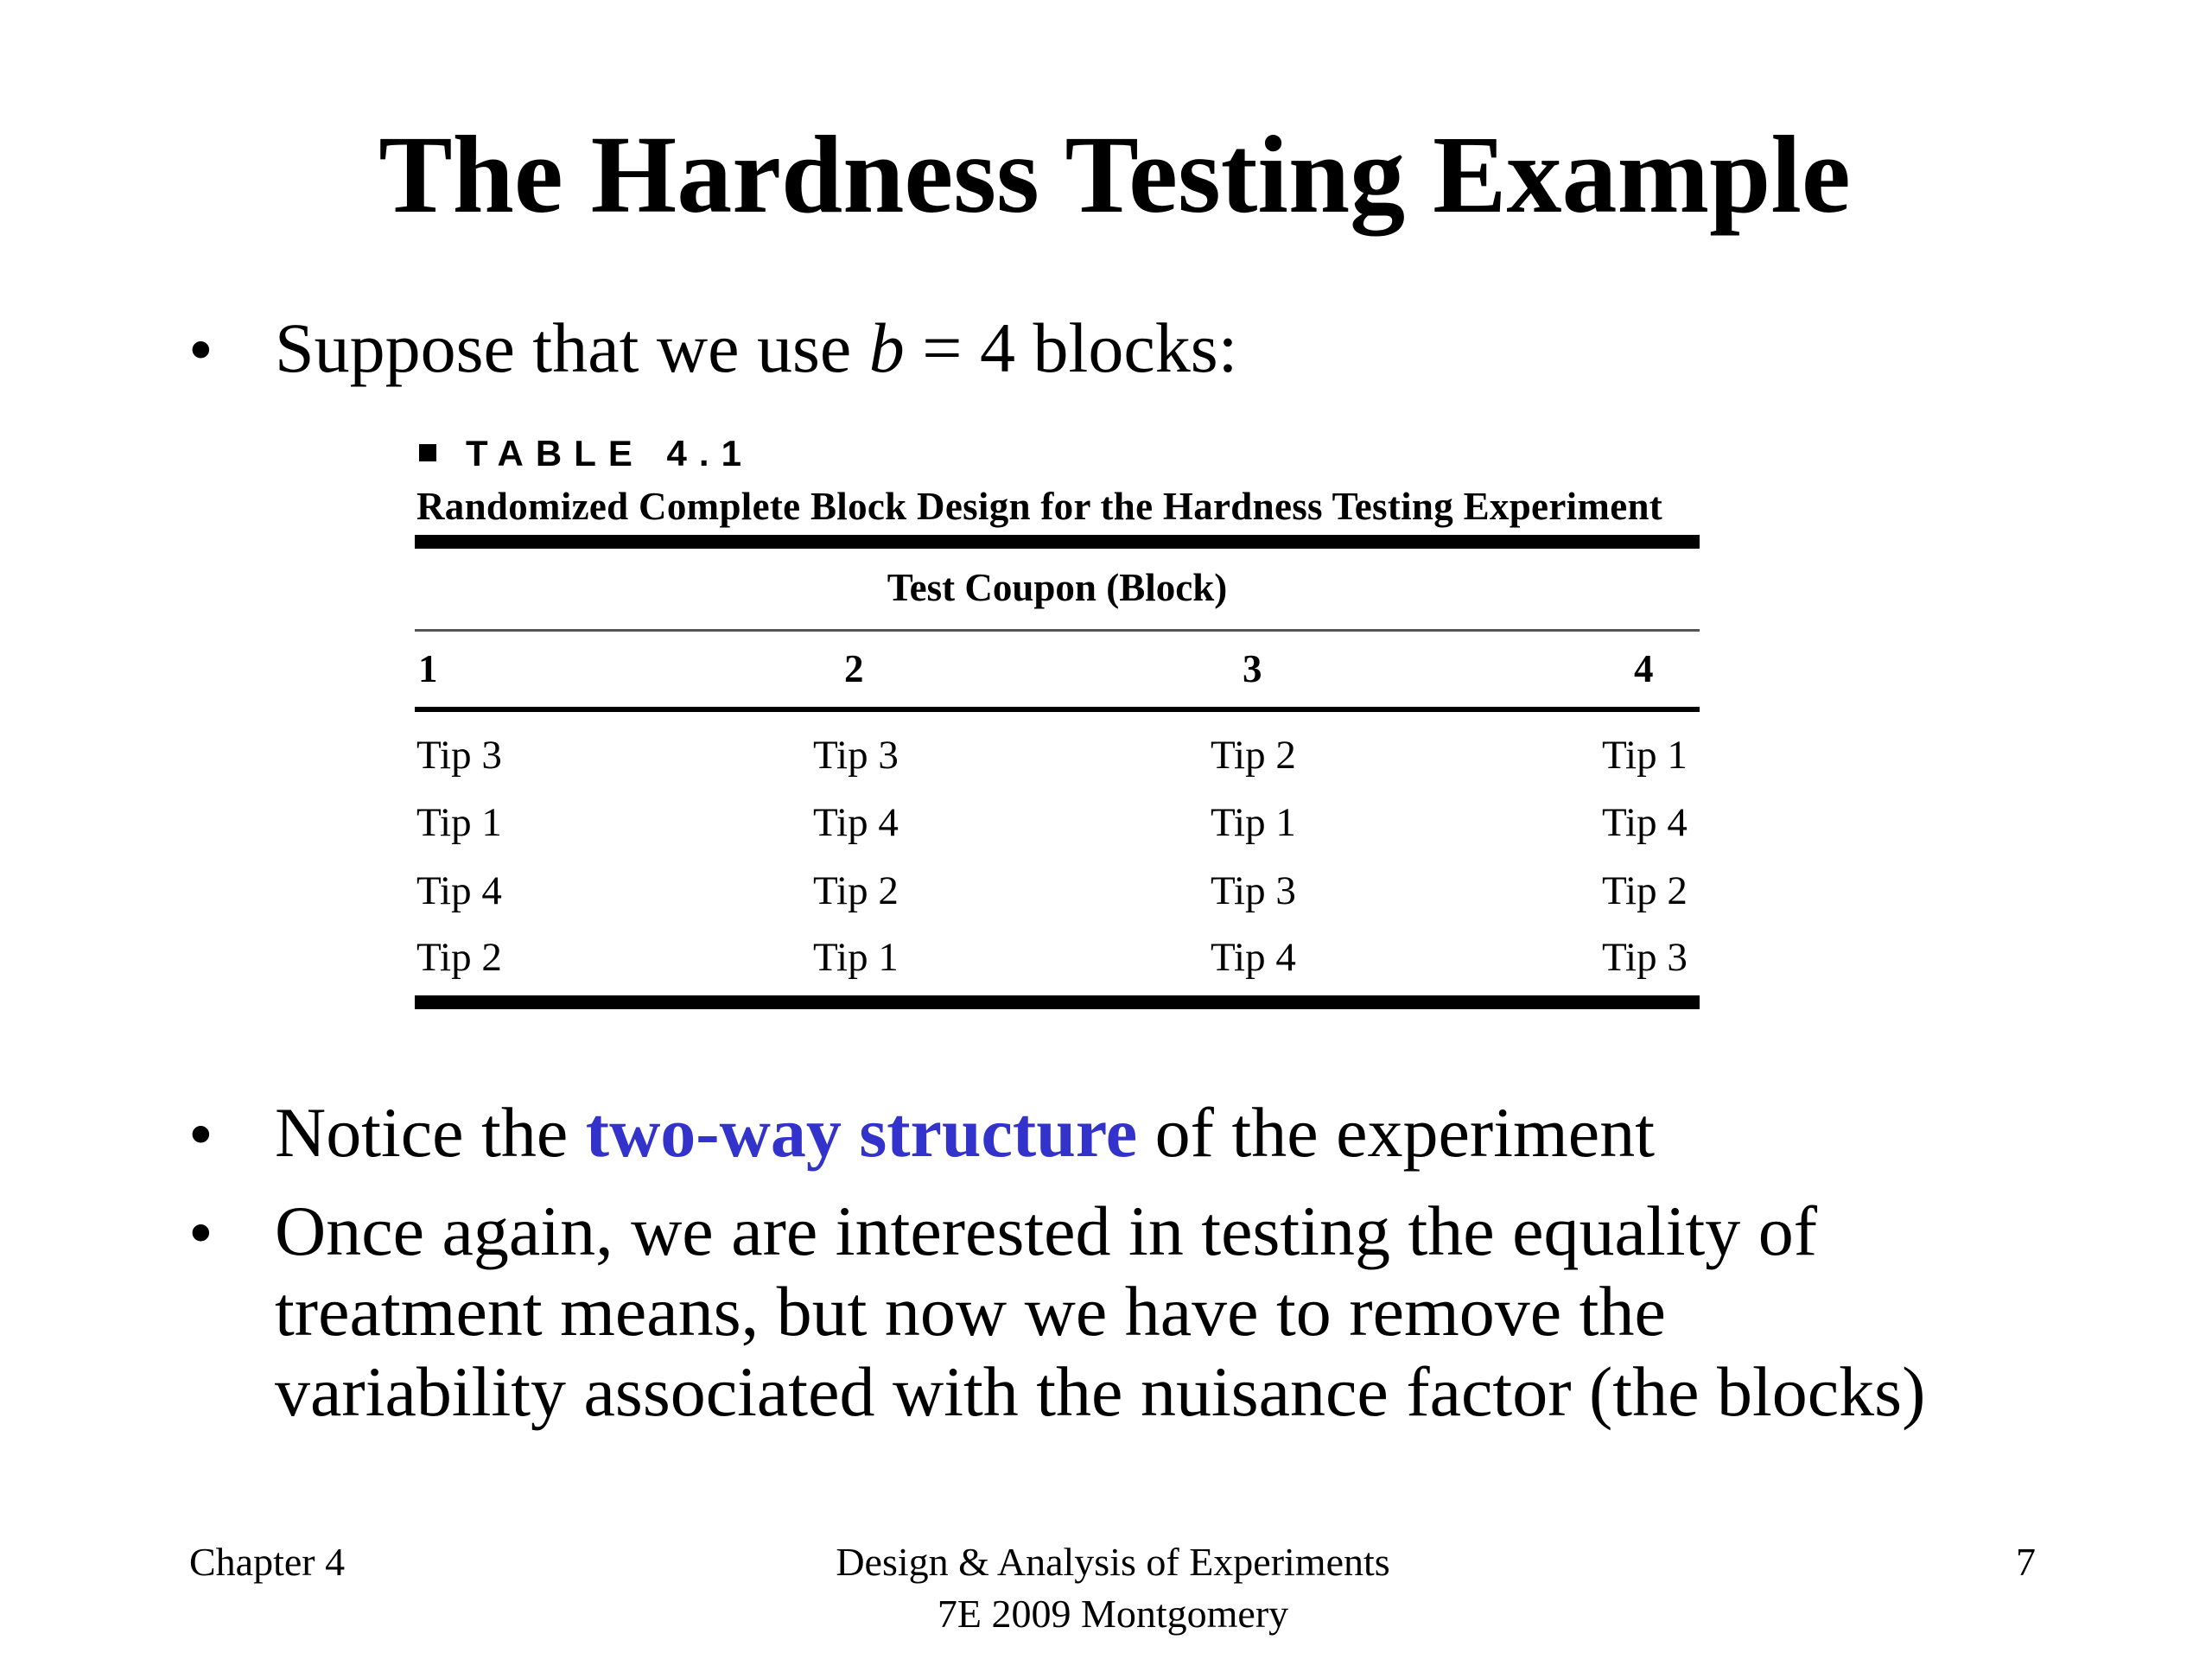 Image resolution: width=2212 pixels, height=1659 pixels. What do you see at coordinates (854, 668) in the screenshot?
I see `column-header-2: 2` at bounding box center [854, 668].